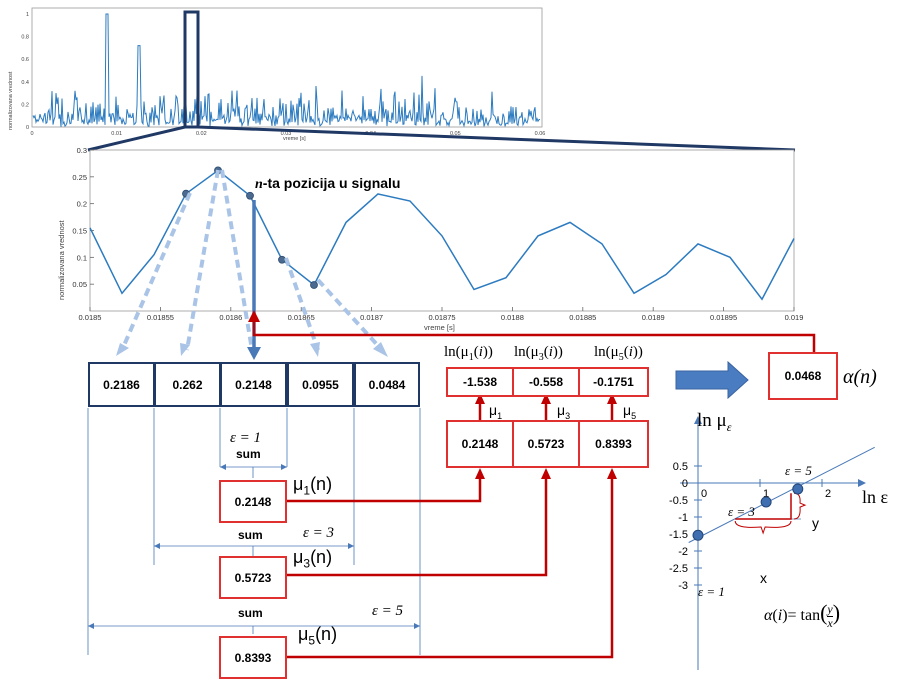  What do you see at coordinates (540, 134) in the screenshot?
I see `overview-xtick: 0.06` at bounding box center [540, 134].